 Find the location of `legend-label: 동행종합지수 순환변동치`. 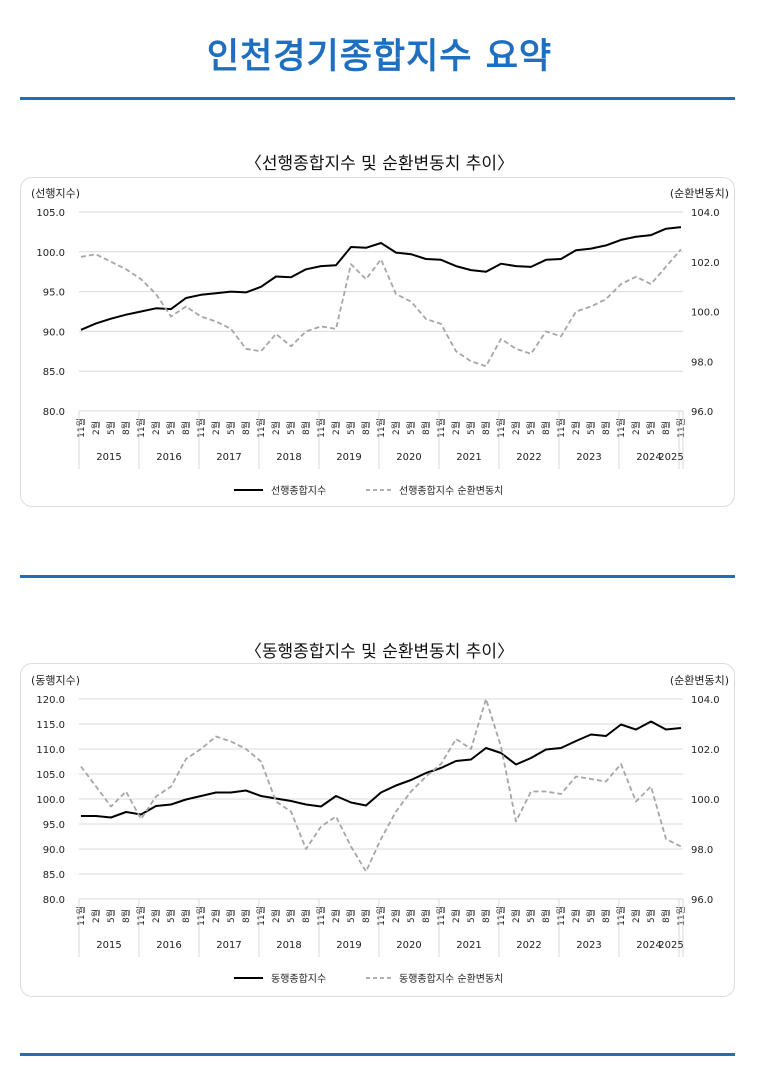

legend-label: 동행종합지수 순환변동치 is located at coordinates (451, 979).